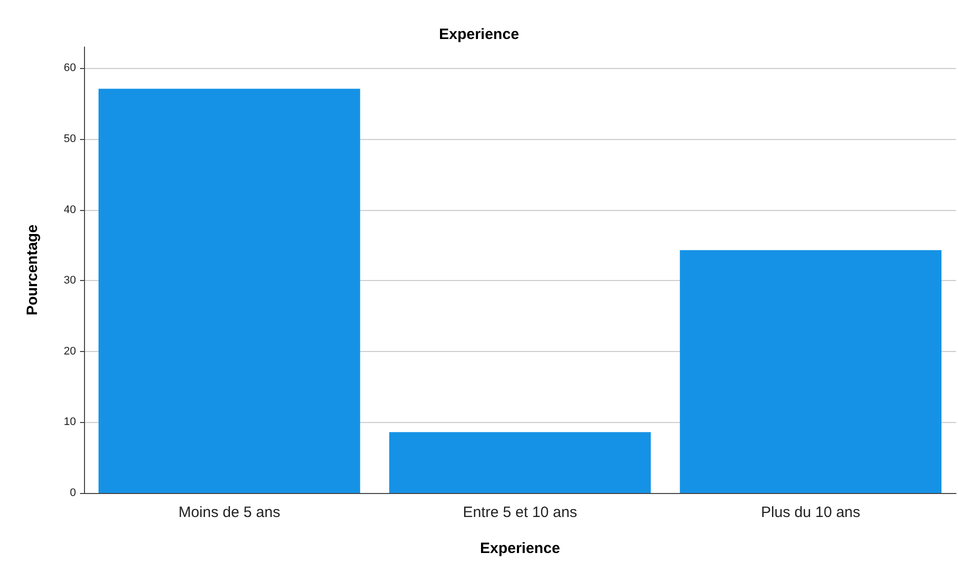 This screenshot has width=958, height=571. I want to click on x-tick-label: Plus du 10 ans, so click(810, 512).